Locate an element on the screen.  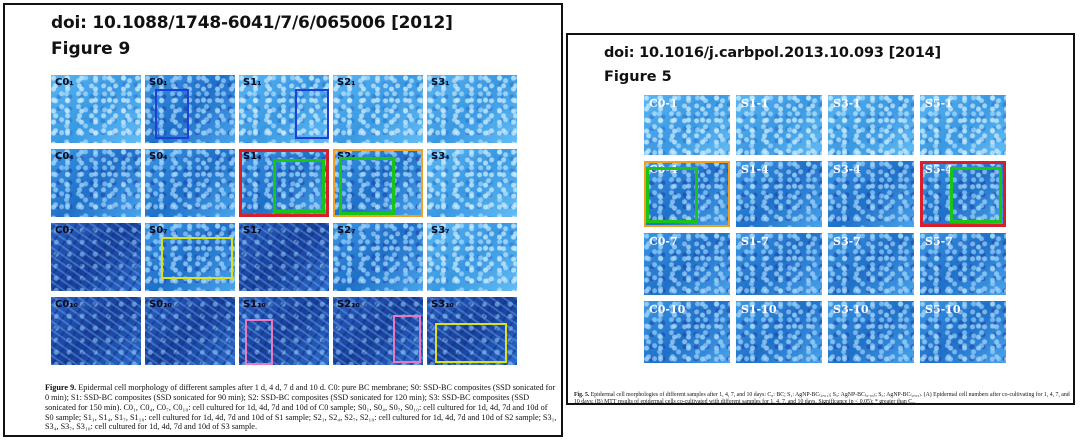
tile-label: S1₄ is located at coordinates (252, 156).